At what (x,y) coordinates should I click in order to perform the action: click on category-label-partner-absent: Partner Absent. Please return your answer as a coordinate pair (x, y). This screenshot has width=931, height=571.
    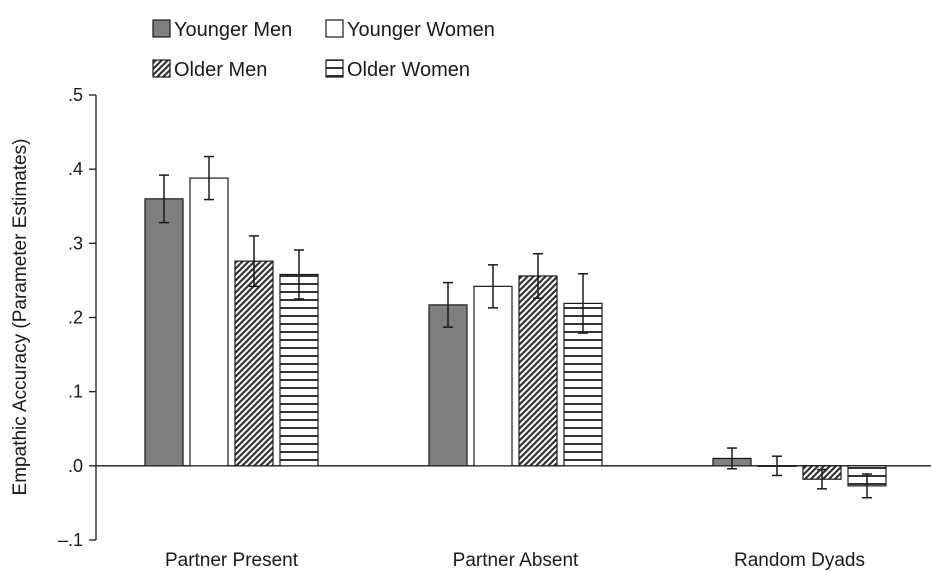
    Looking at the image, I should click on (516, 560).